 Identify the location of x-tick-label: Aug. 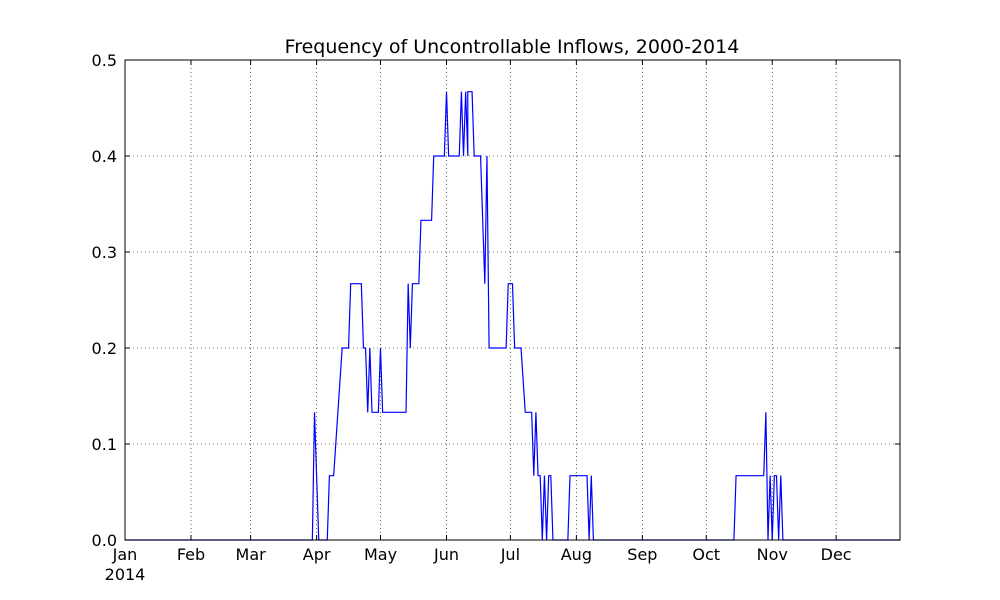
(576, 554).